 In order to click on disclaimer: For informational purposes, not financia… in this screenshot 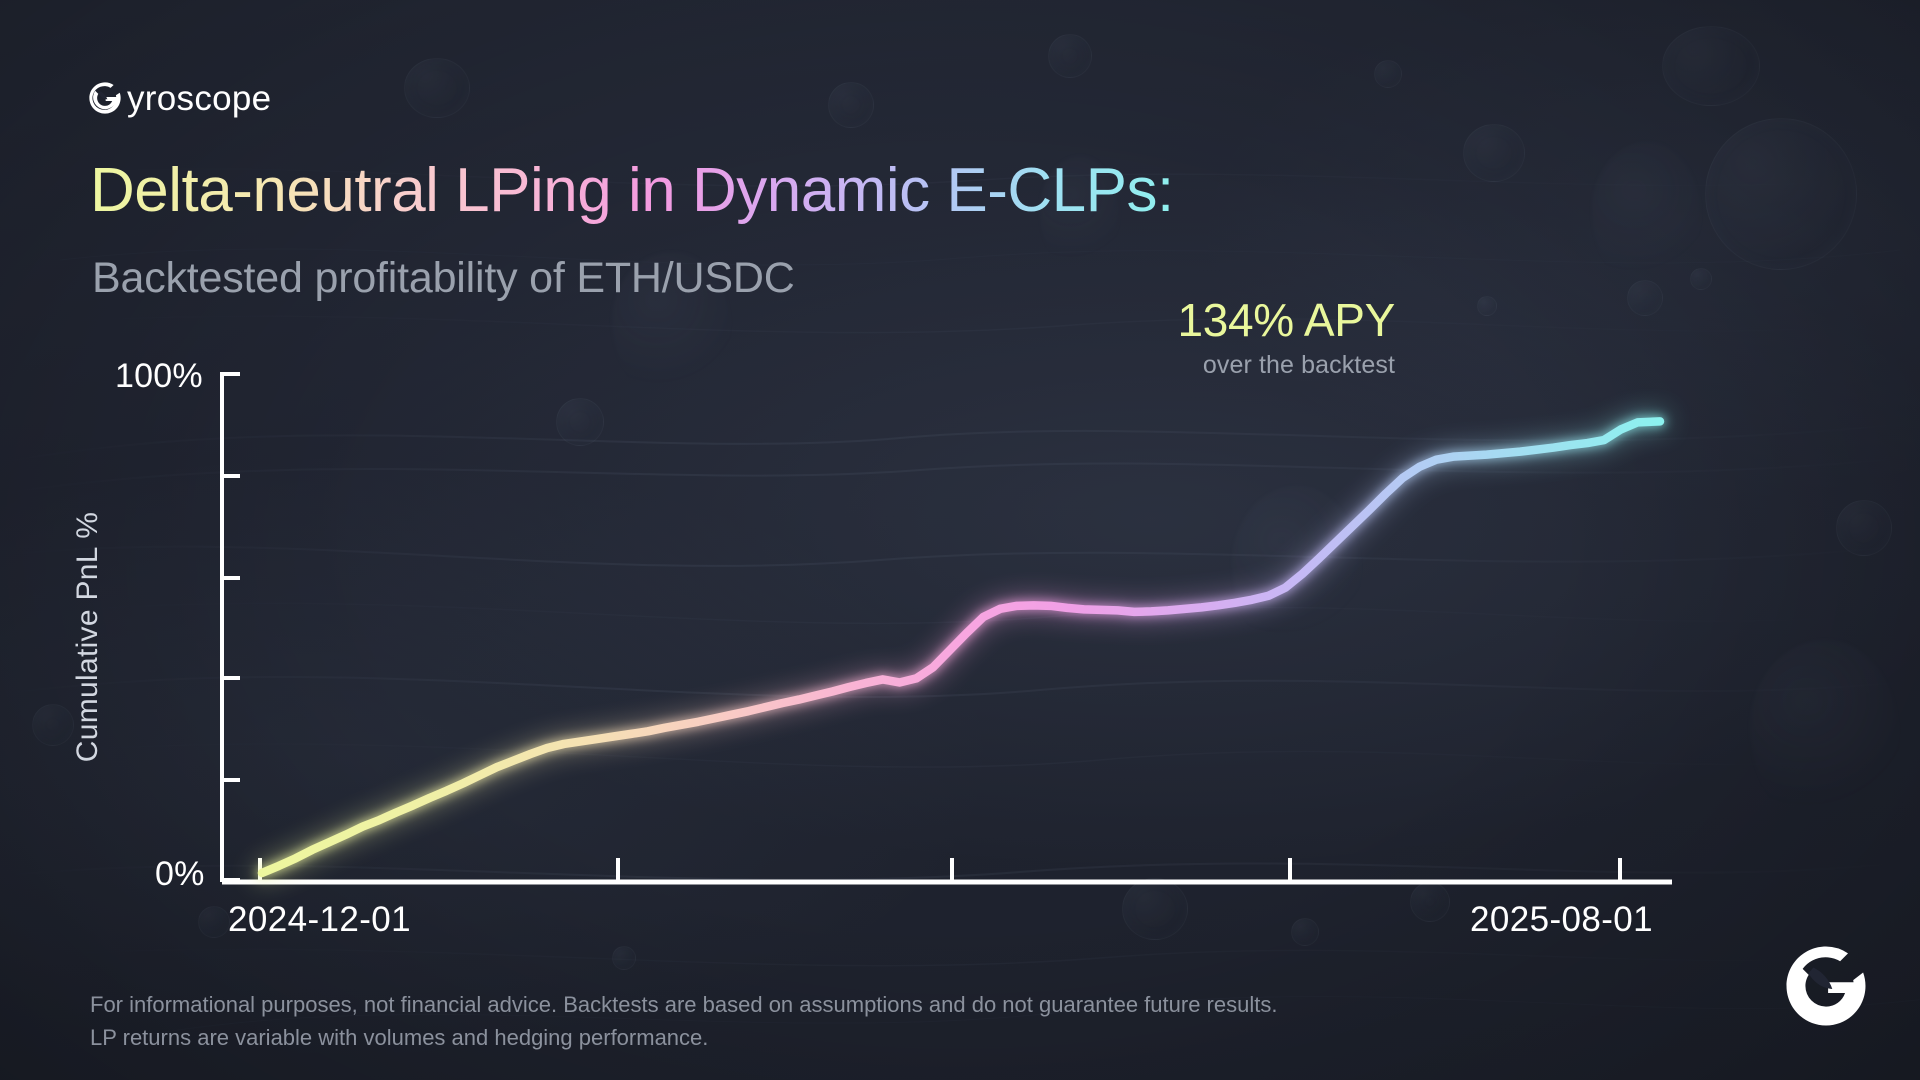, I will do `click(683, 1021)`.